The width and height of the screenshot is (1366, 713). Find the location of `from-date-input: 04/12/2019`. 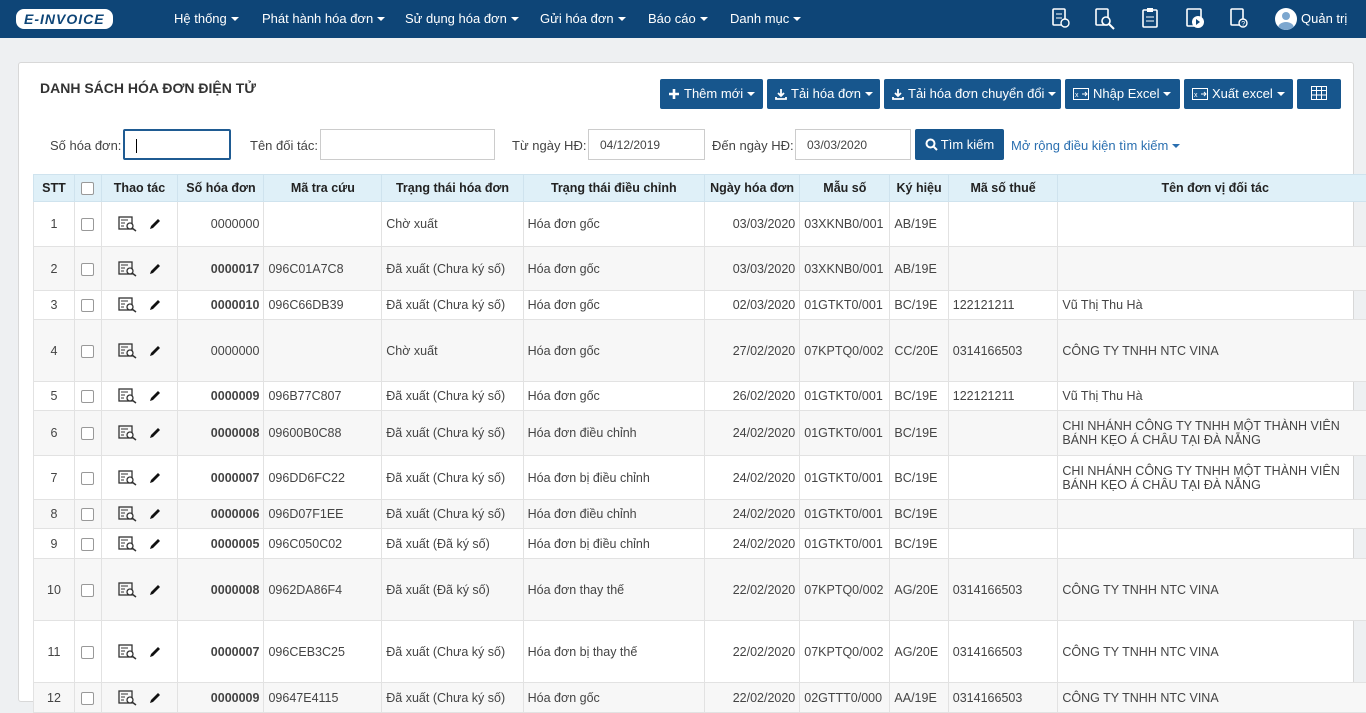

from-date-input: 04/12/2019 is located at coordinates (646, 144).